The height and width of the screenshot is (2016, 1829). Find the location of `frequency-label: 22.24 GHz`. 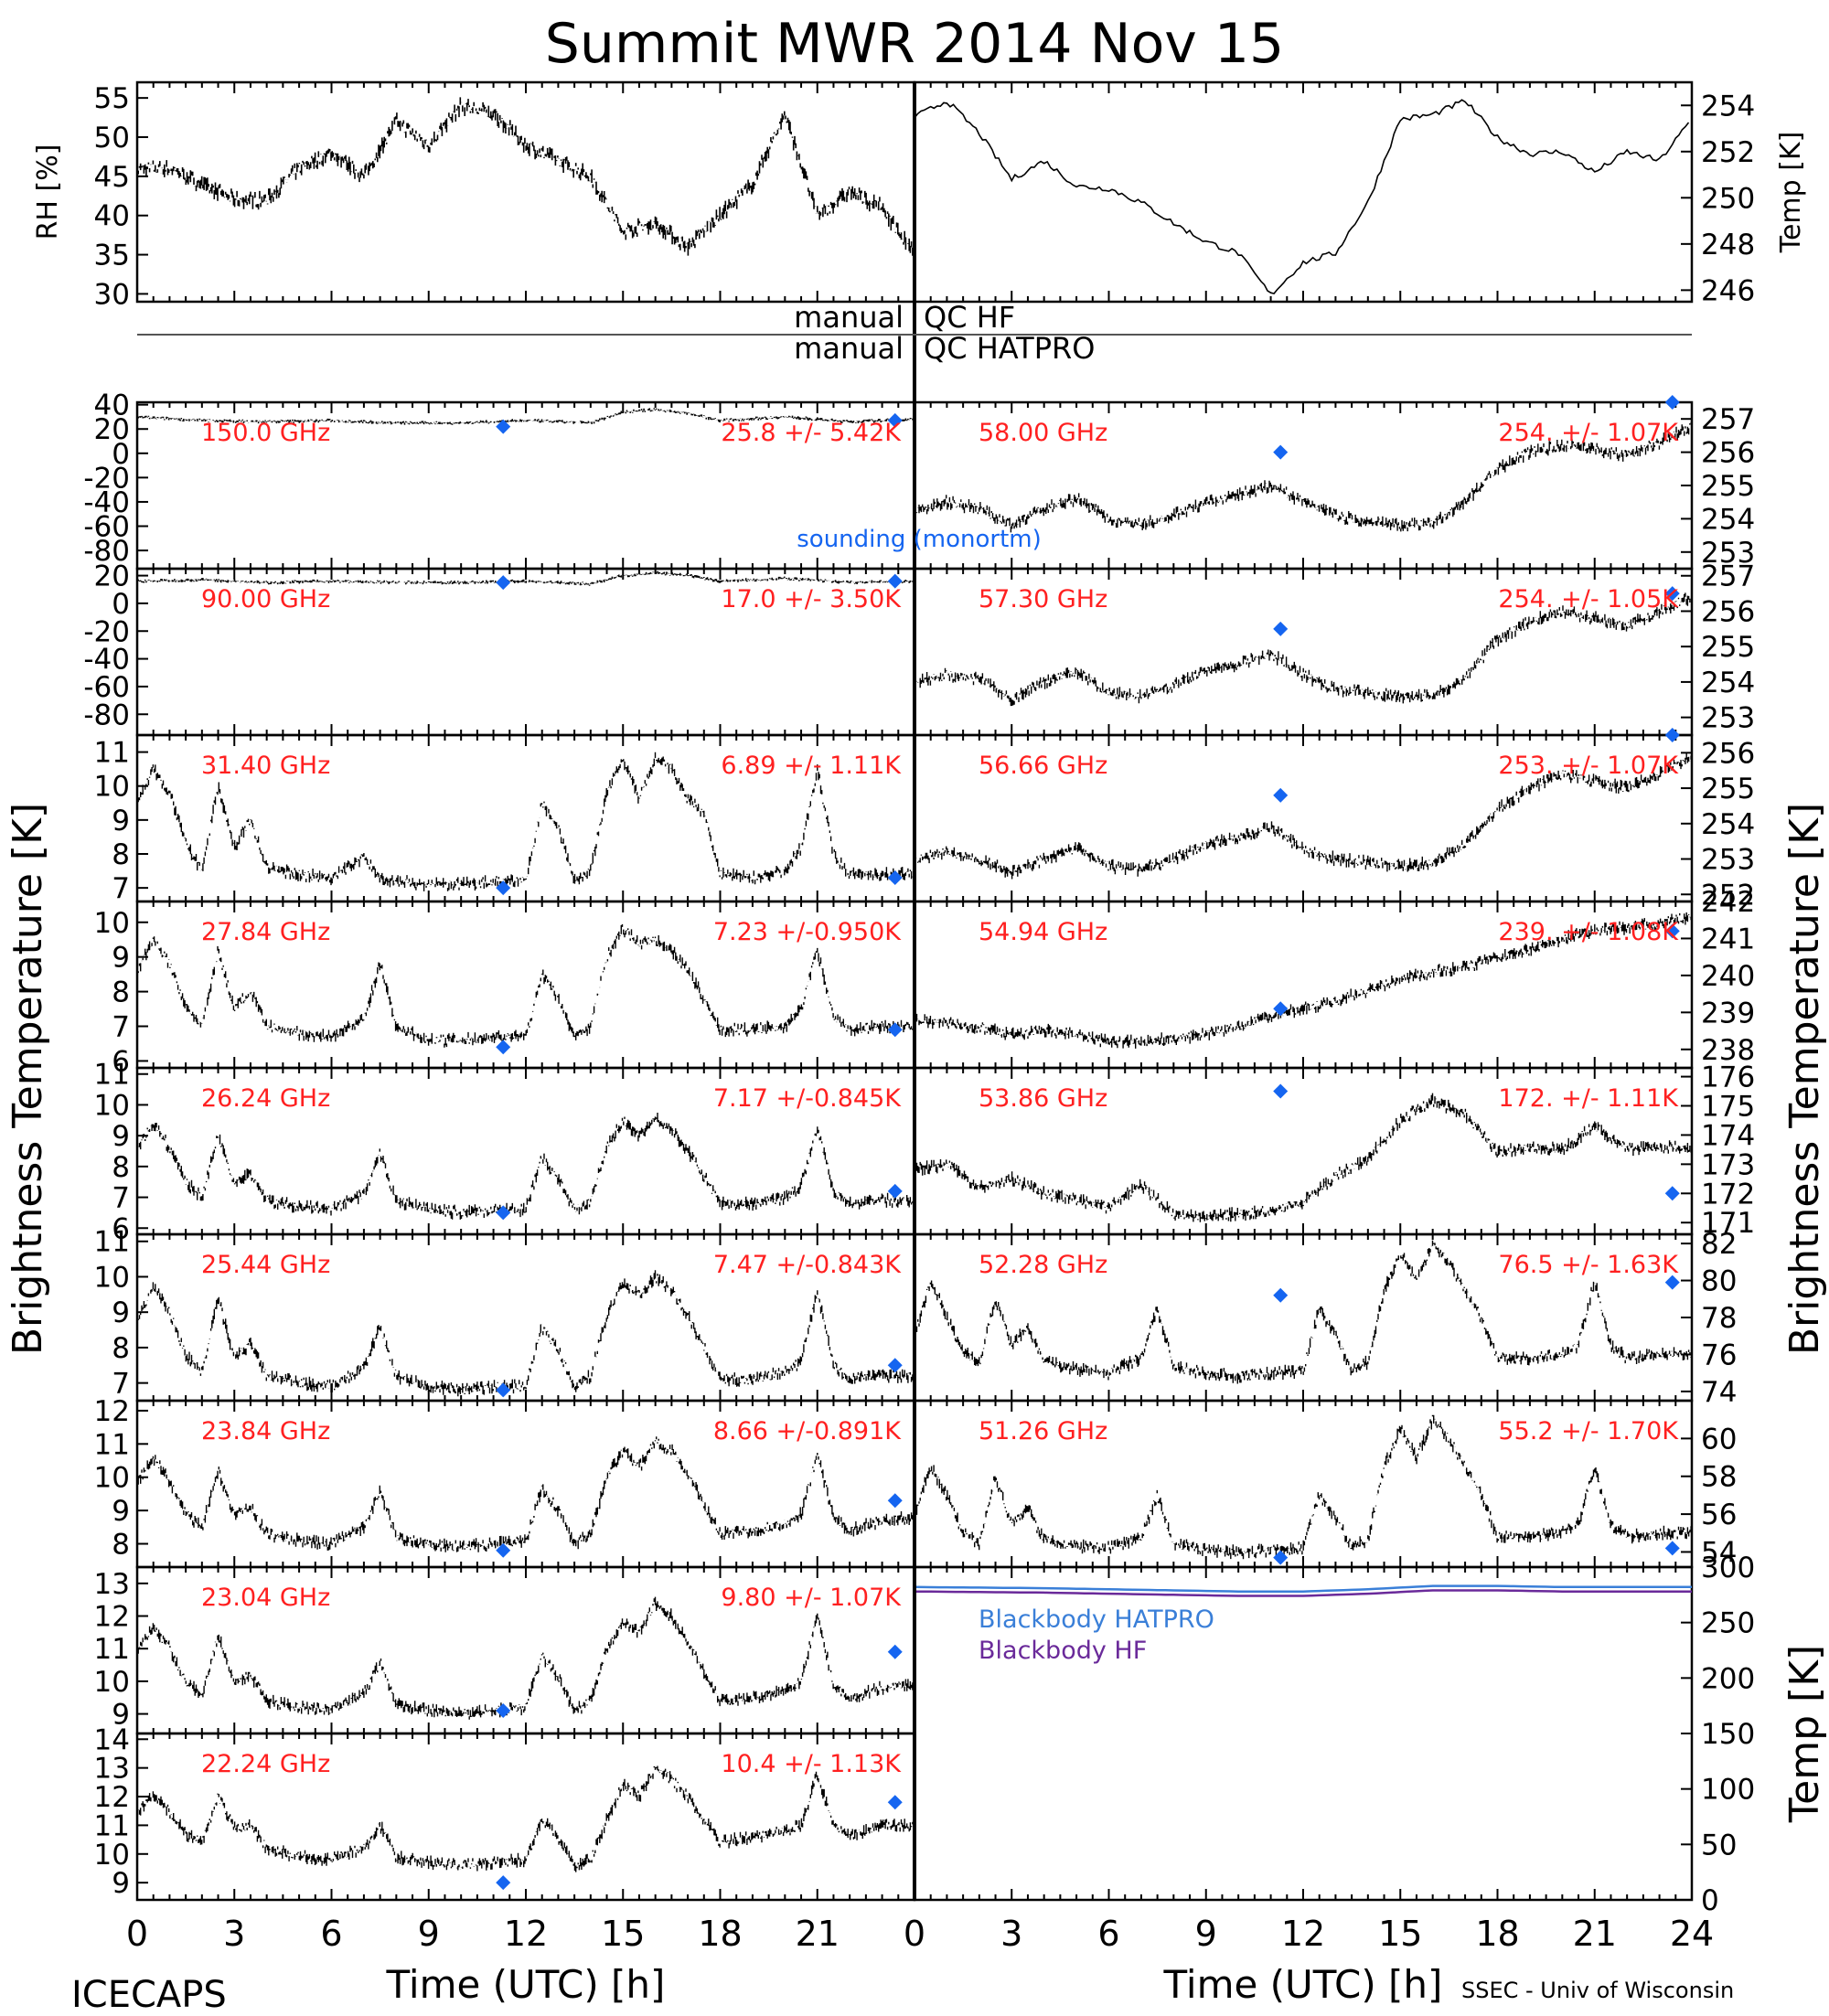

frequency-label: 22.24 GHz is located at coordinates (265, 1764).